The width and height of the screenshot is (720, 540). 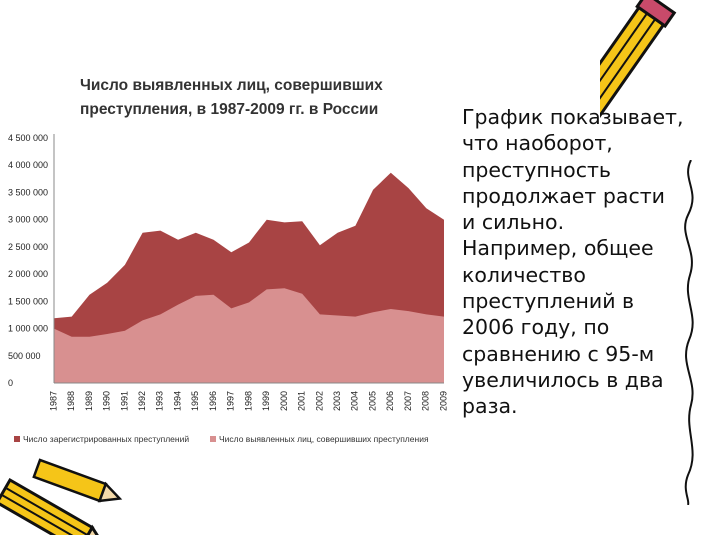 I want to click on y-tick-label: 4 500 000, so click(x=28, y=138).